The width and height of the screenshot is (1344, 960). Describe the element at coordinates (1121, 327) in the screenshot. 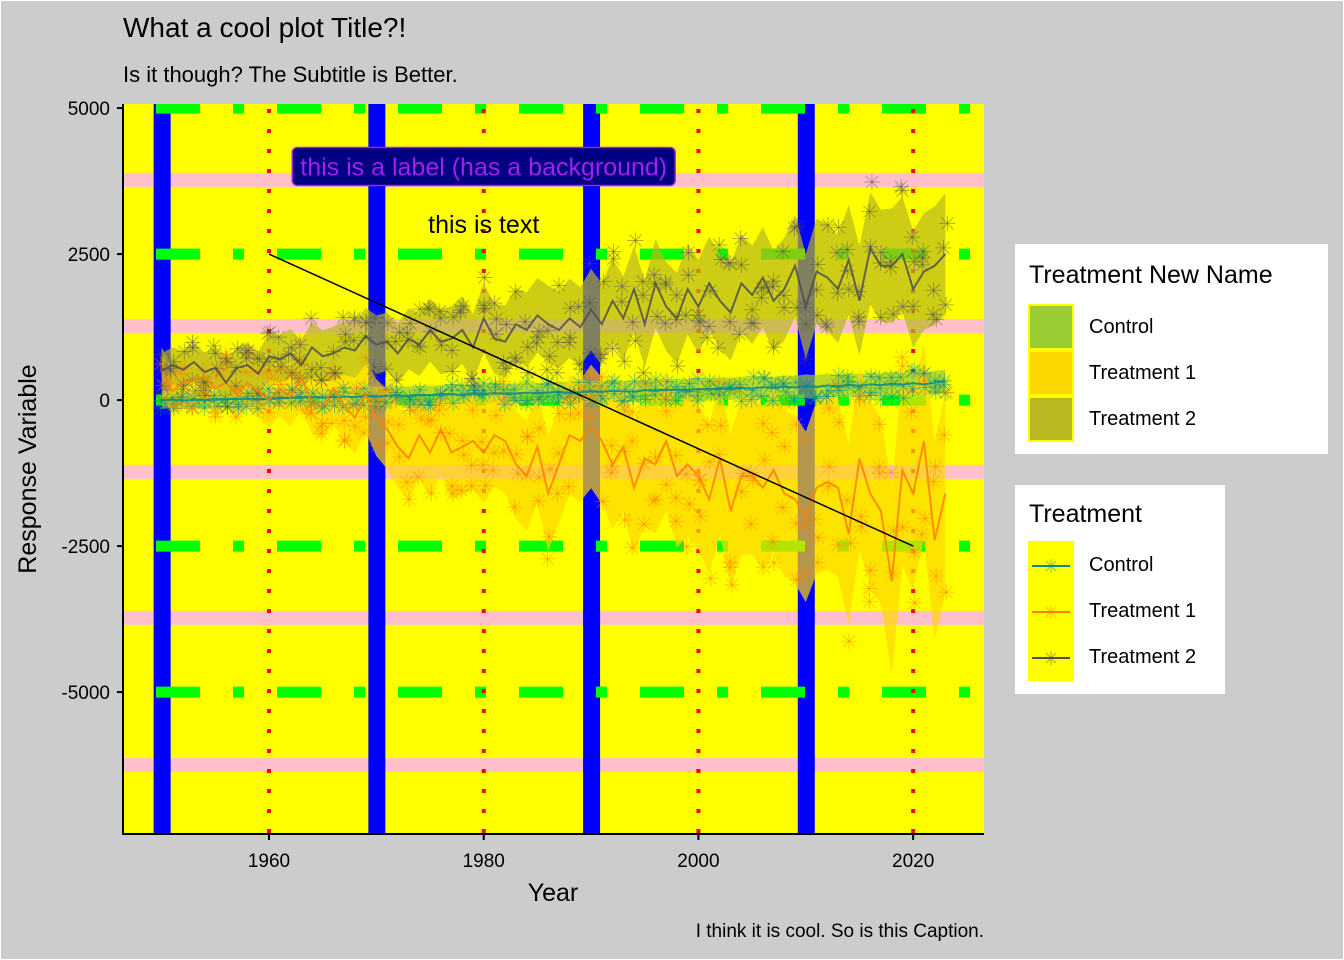

I see `fill-legend-label-control: Control` at that location.